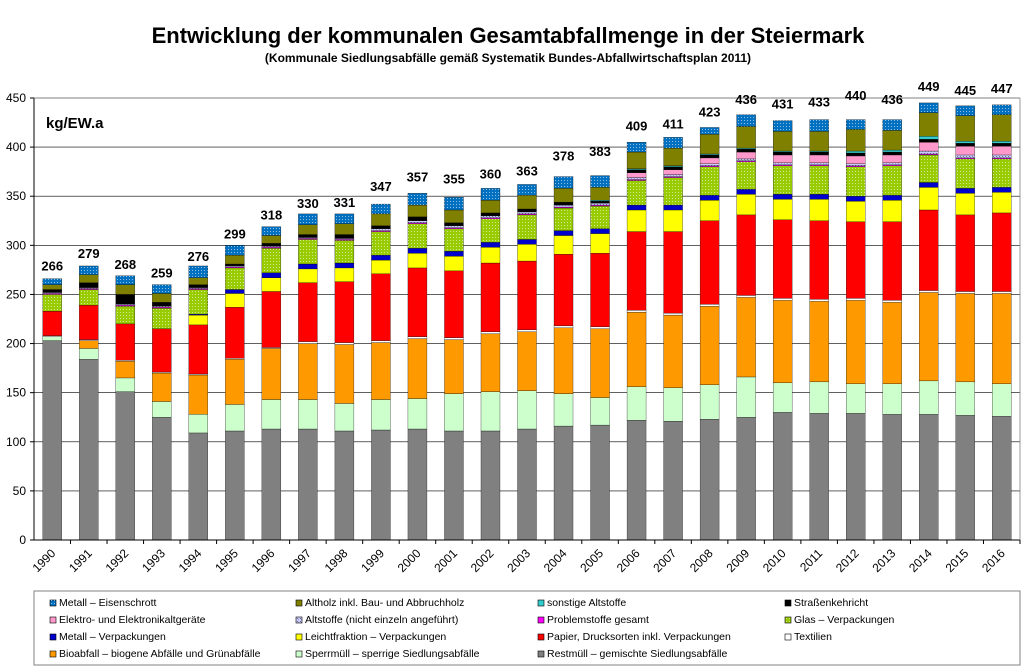 The image size is (1034, 667). What do you see at coordinates (81, 121) in the screenshot?
I see `unit-label-background` at bounding box center [81, 121].